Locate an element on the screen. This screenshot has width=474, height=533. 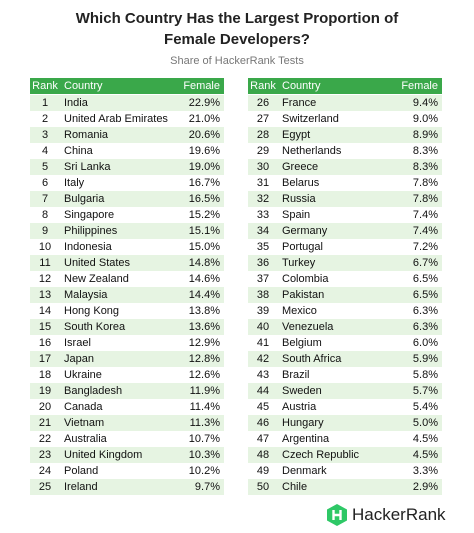
table-cell: 7 is located at coordinates (45, 199).